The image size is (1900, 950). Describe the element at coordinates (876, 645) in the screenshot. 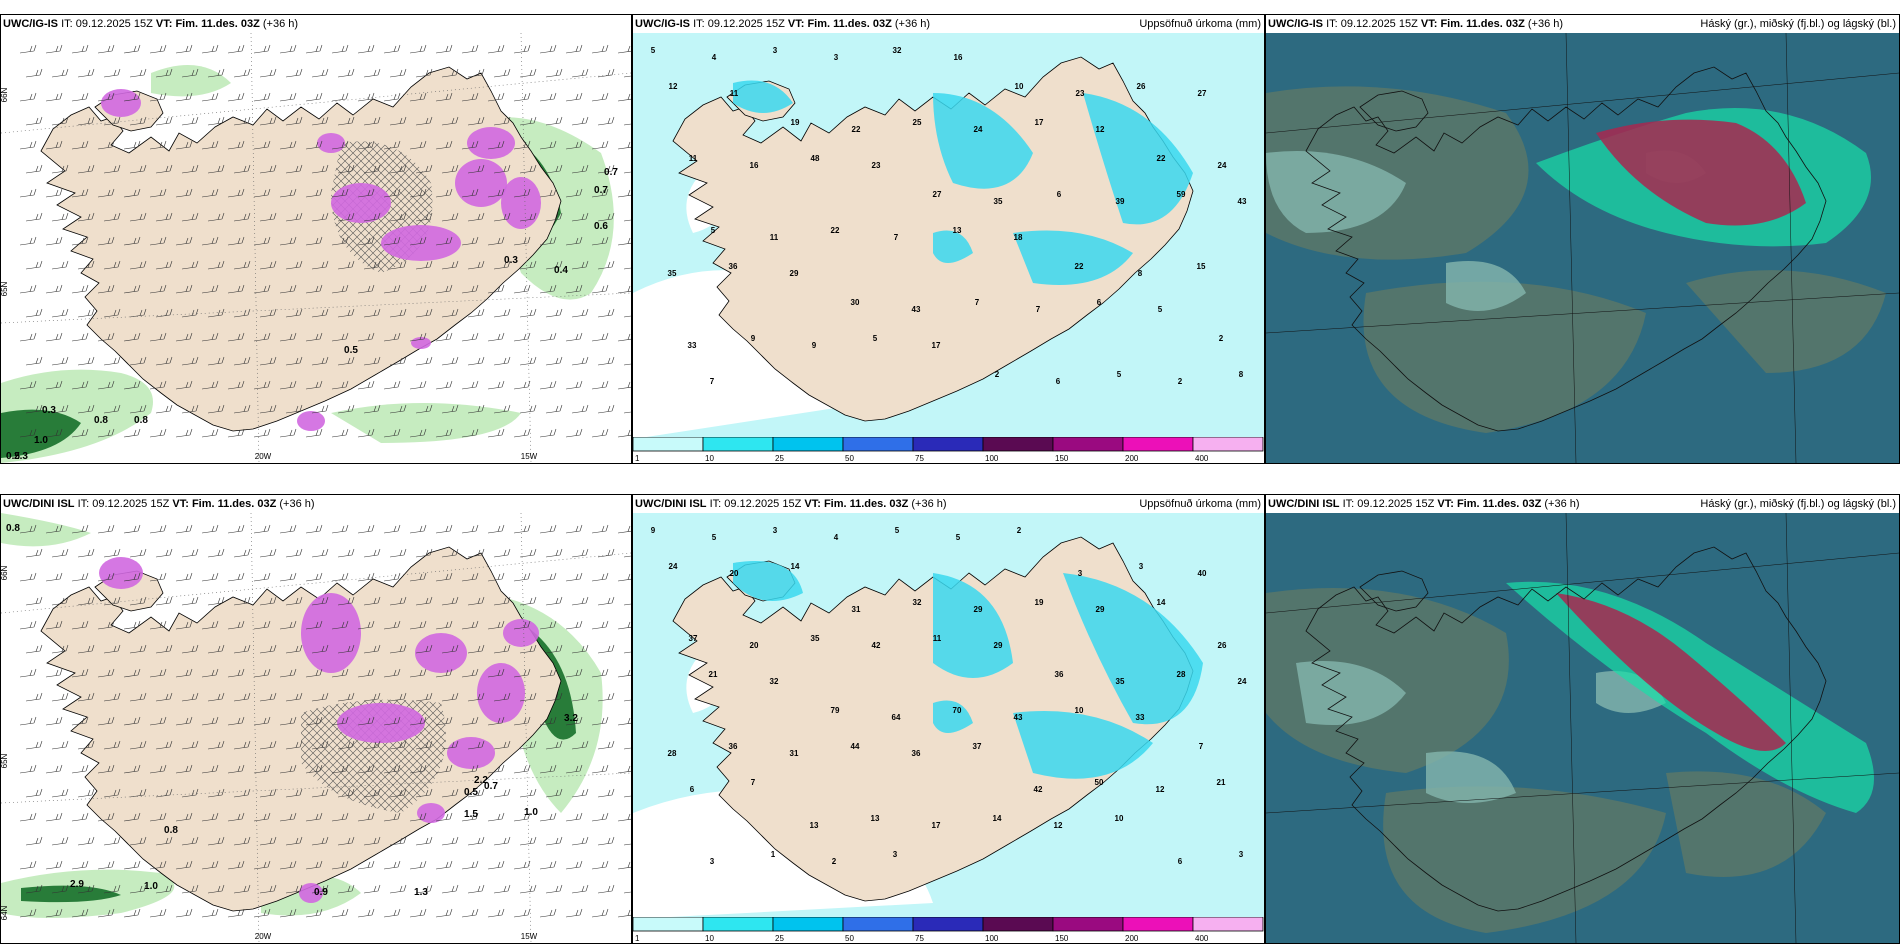

I see `precip-value-label: 42` at that location.